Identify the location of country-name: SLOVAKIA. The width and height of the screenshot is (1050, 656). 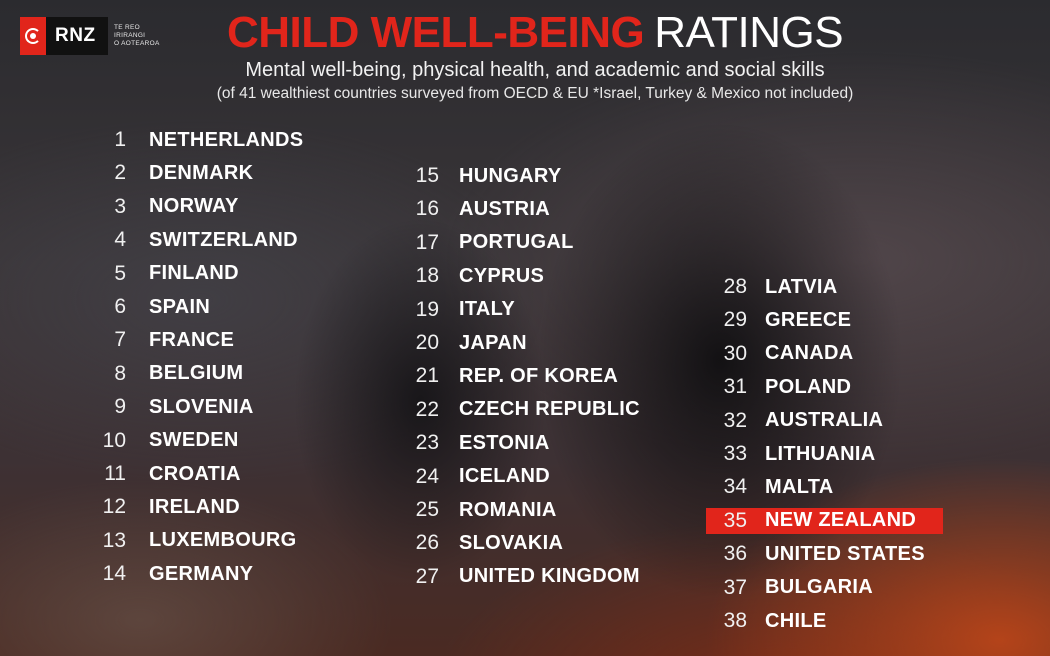
(511, 542).